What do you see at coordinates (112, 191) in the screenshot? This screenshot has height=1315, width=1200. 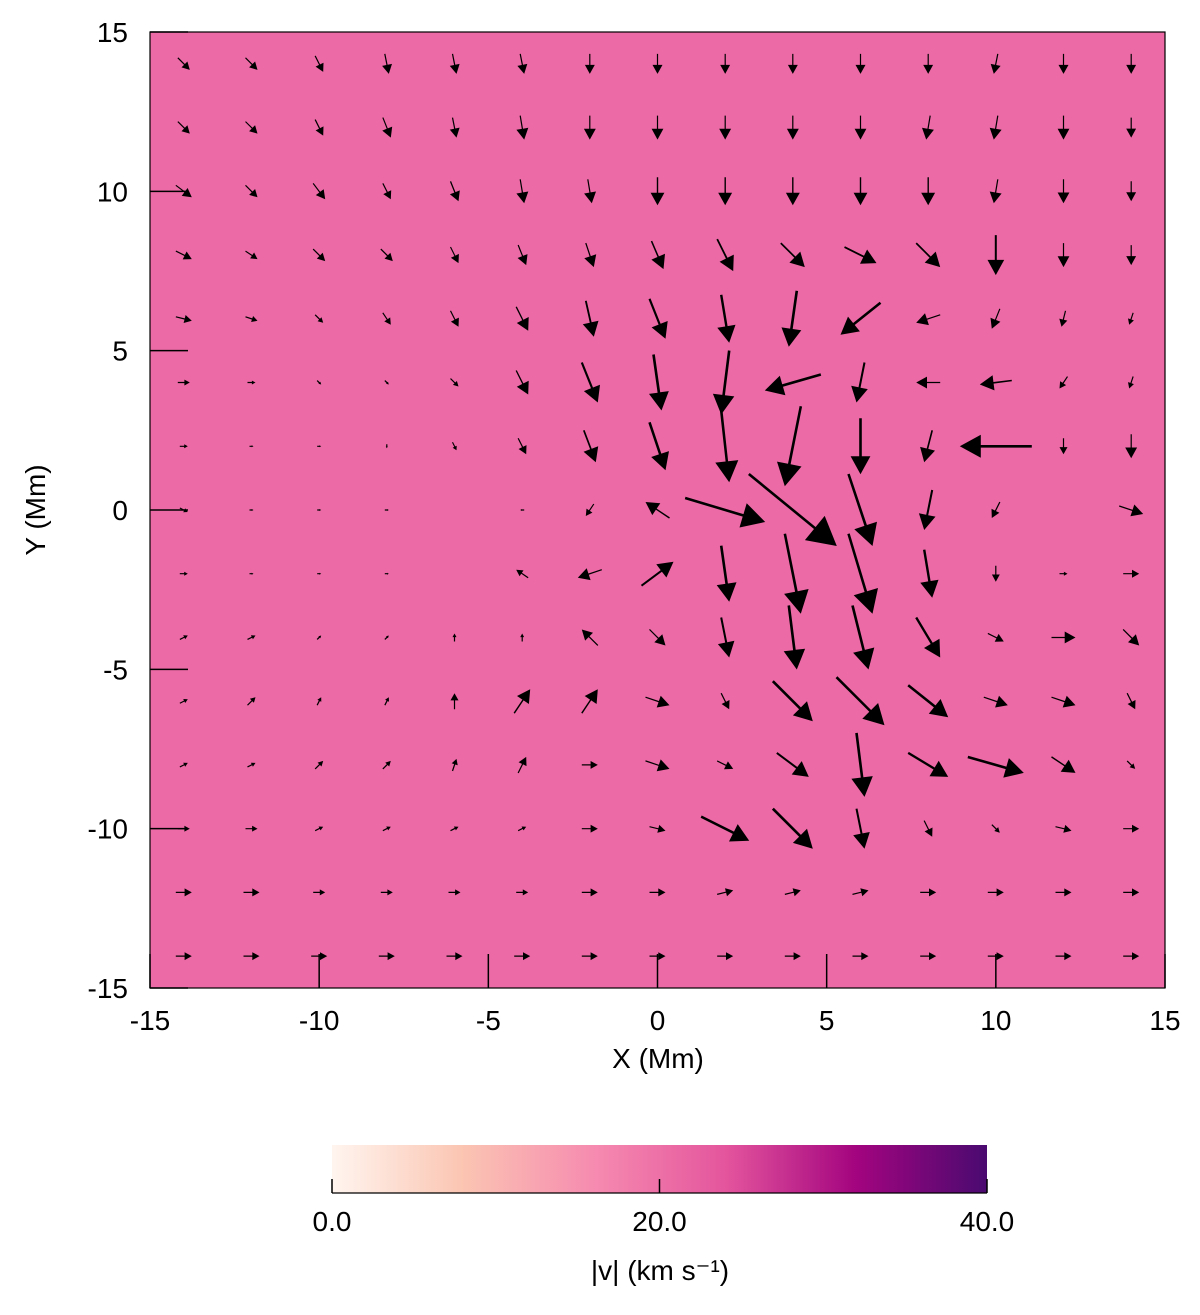 I see `y-tick-label: 10` at bounding box center [112, 191].